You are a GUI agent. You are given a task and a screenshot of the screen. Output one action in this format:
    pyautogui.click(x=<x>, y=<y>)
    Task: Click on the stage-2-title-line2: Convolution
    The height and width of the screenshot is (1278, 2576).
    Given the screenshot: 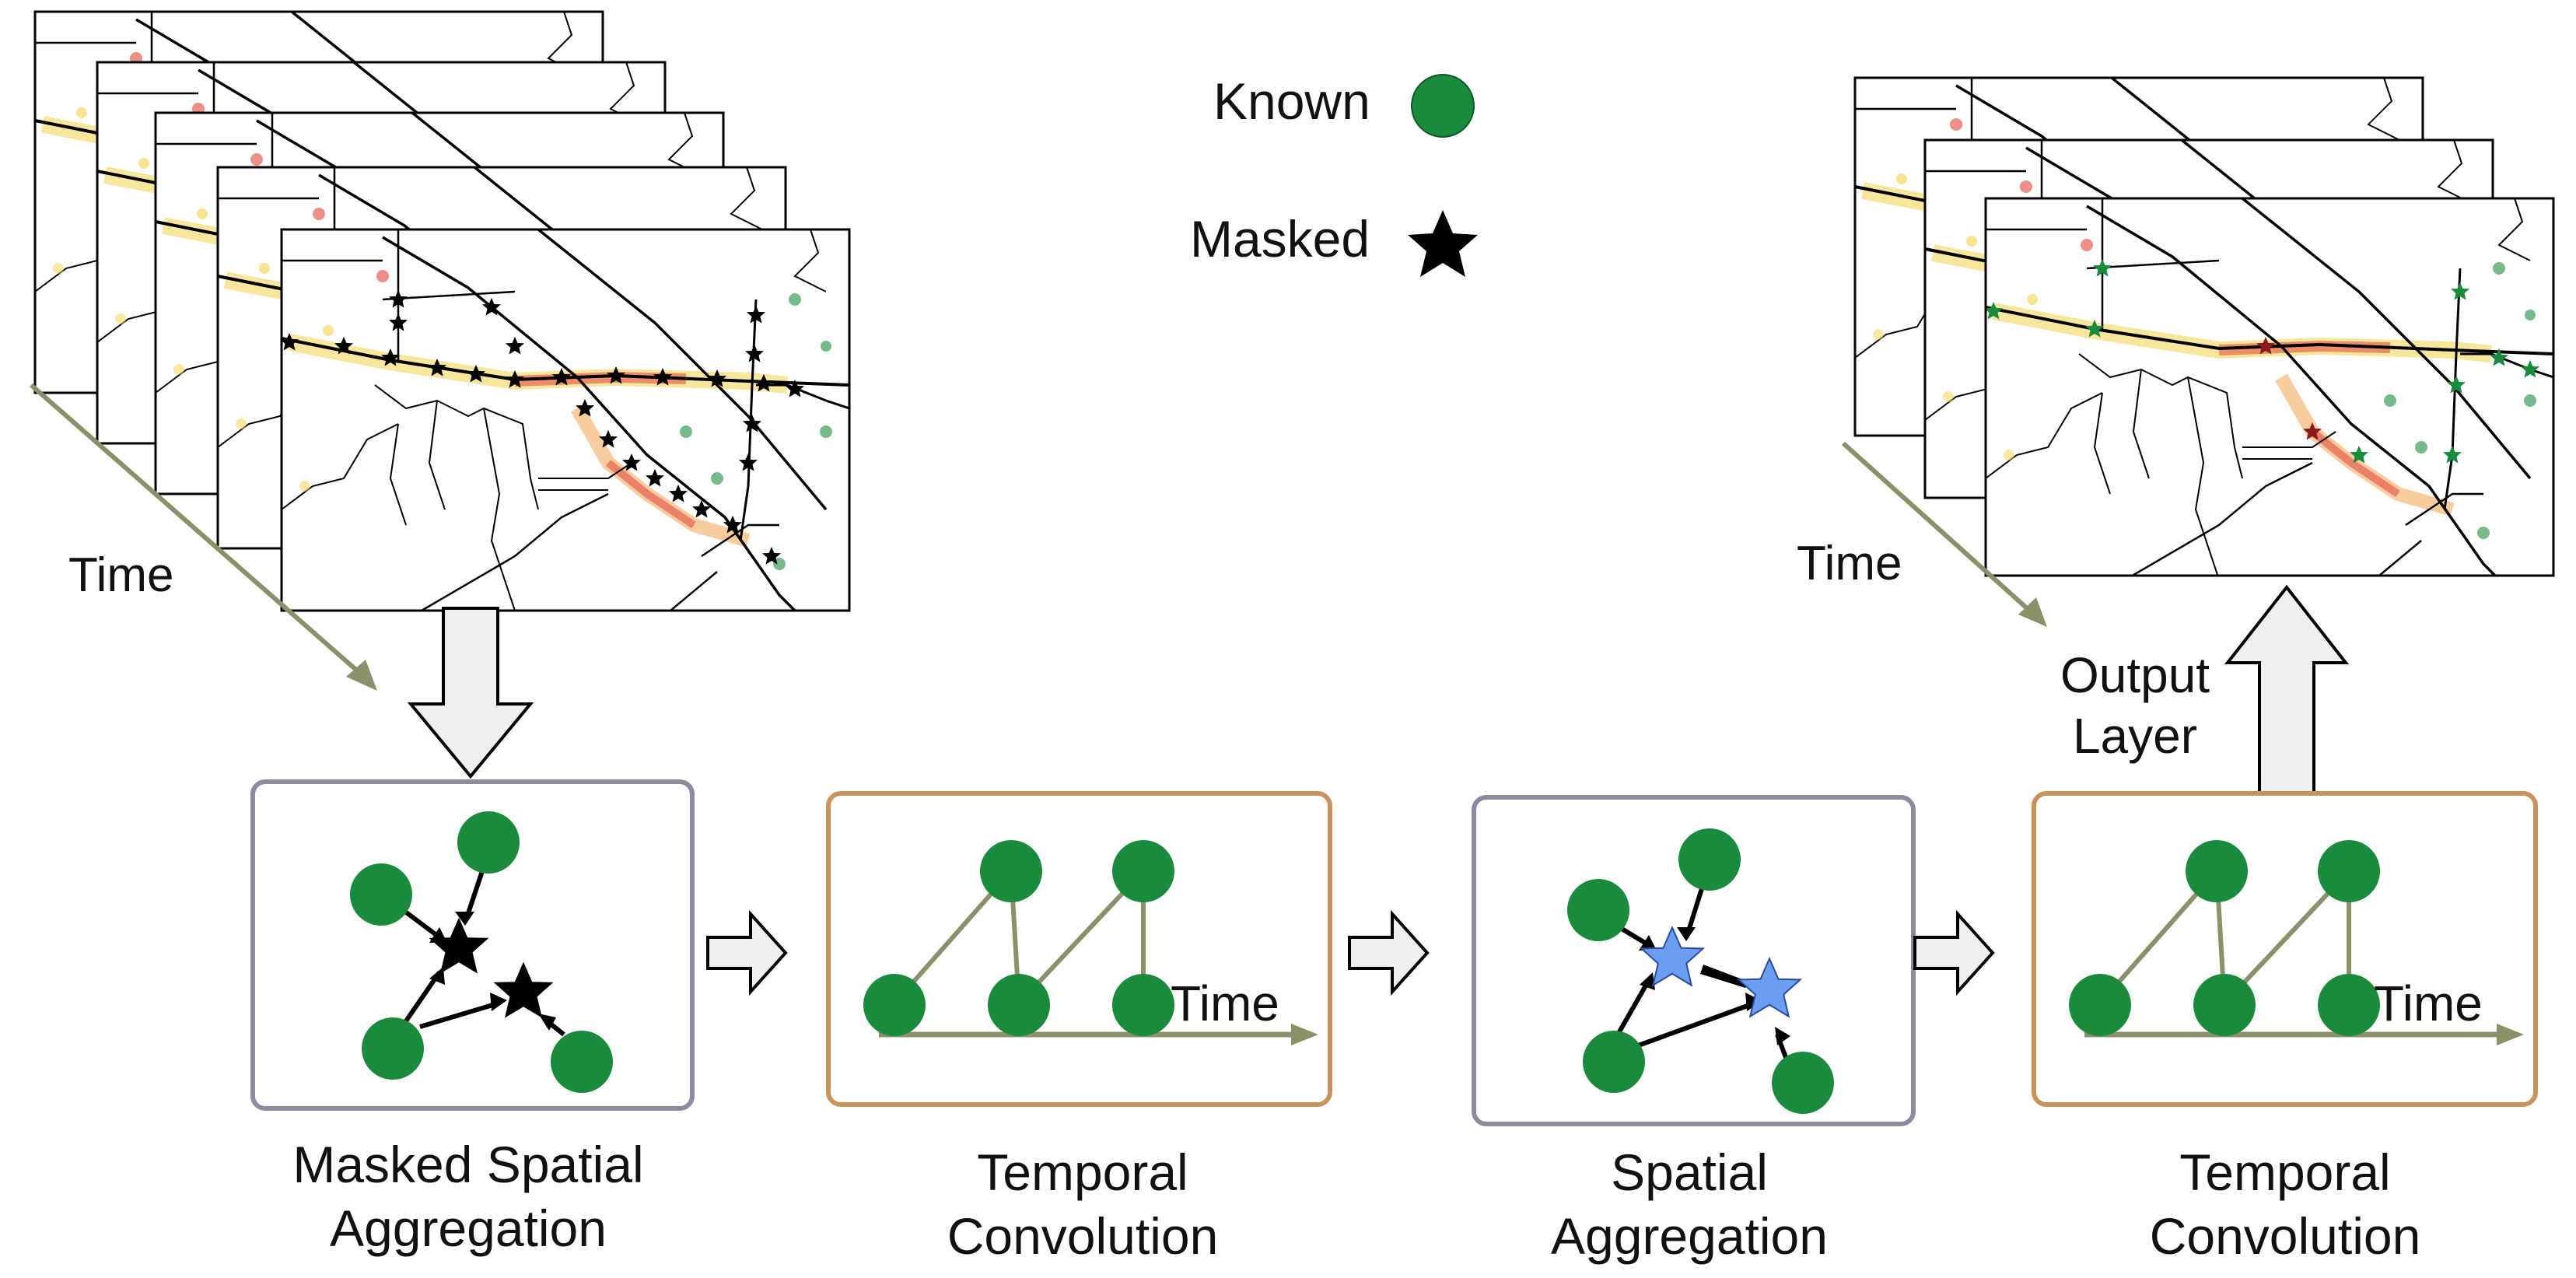 What is the action you would take?
    pyautogui.click(x=1083, y=1236)
    